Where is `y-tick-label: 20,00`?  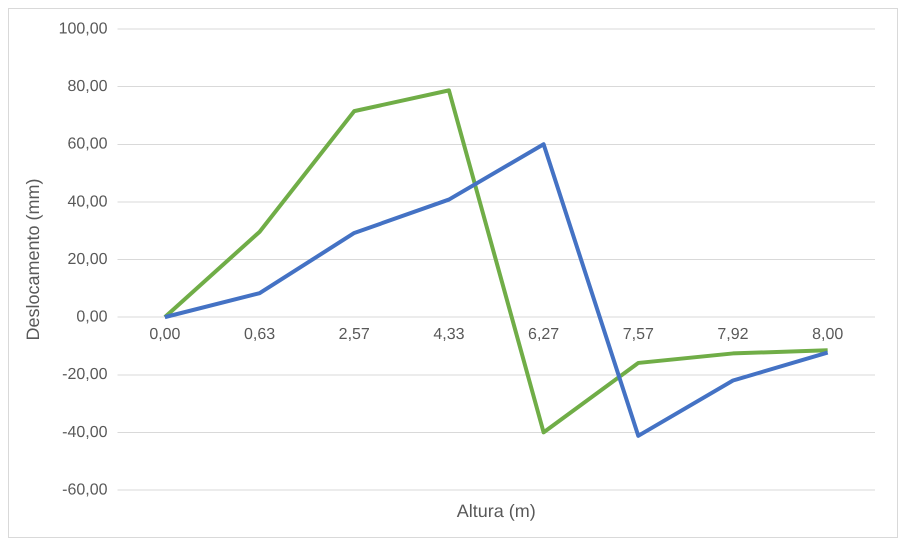
y-tick-label: 20,00 is located at coordinates (87, 259).